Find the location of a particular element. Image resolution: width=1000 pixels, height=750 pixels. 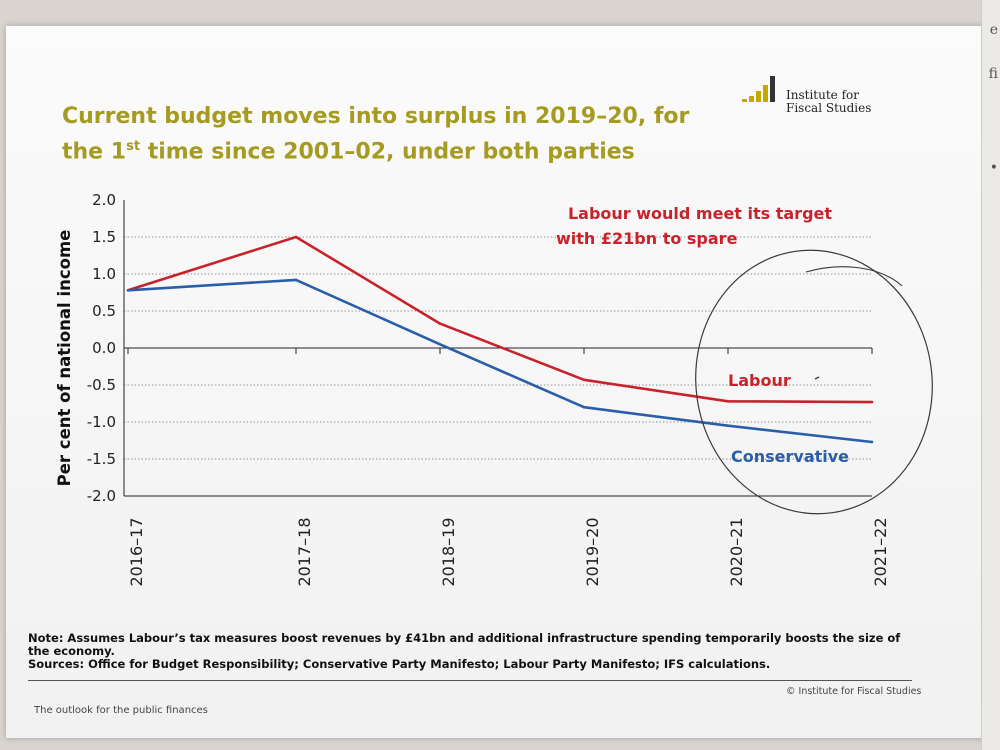

title-line-2-start: the 1 is located at coordinates (94, 152).